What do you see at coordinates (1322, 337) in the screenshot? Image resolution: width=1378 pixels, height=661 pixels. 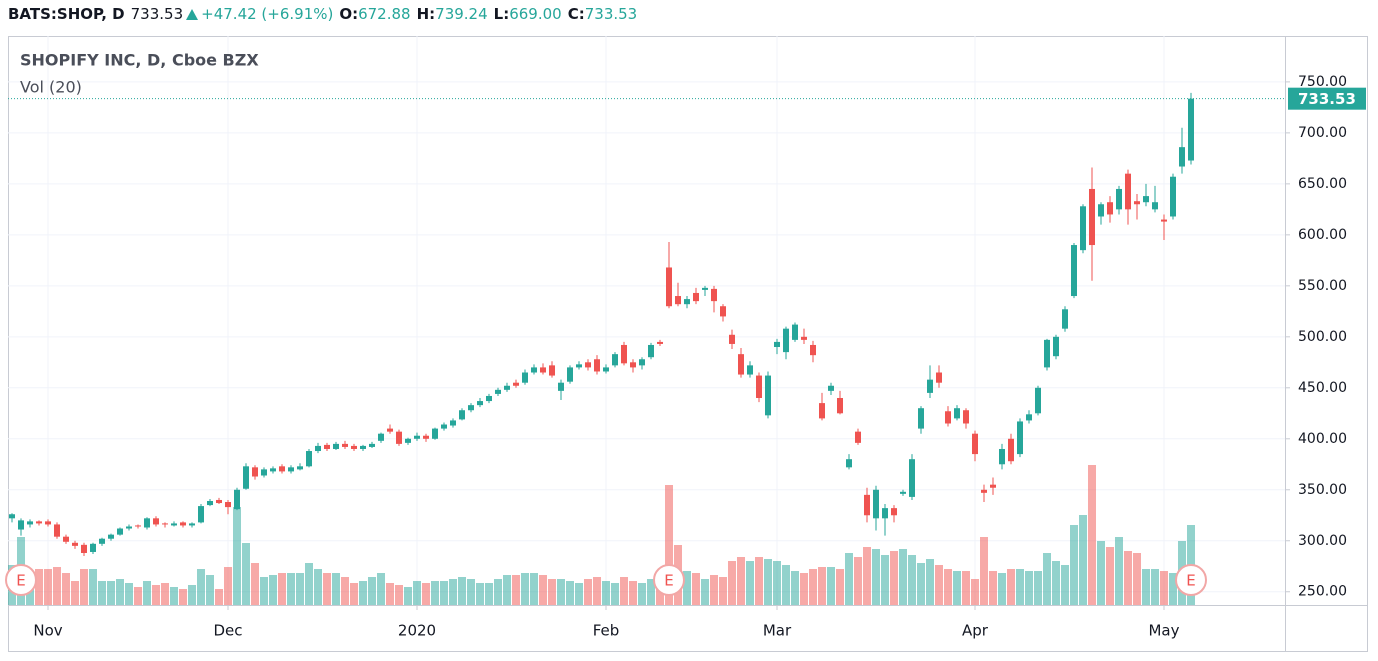 I see `y-tick-label: 500.00` at bounding box center [1322, 337].